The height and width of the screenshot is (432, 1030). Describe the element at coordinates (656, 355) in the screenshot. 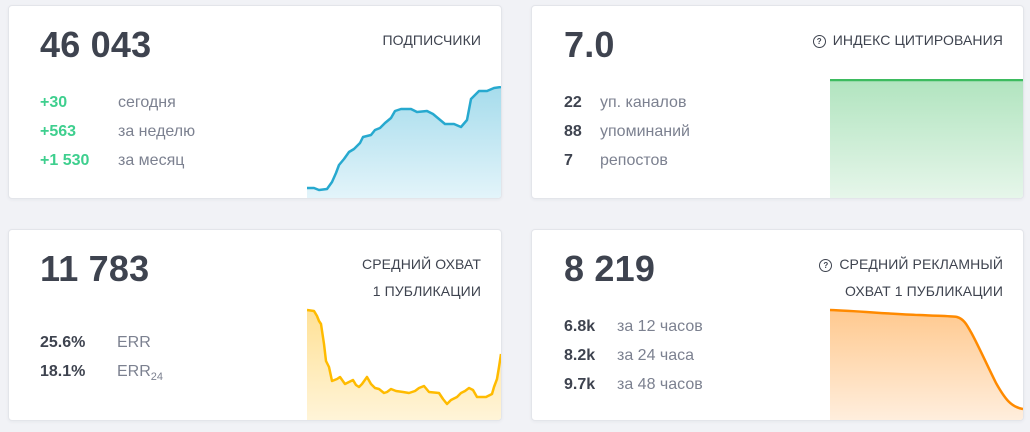

I see `stat-label: за 24 часа` at that location.